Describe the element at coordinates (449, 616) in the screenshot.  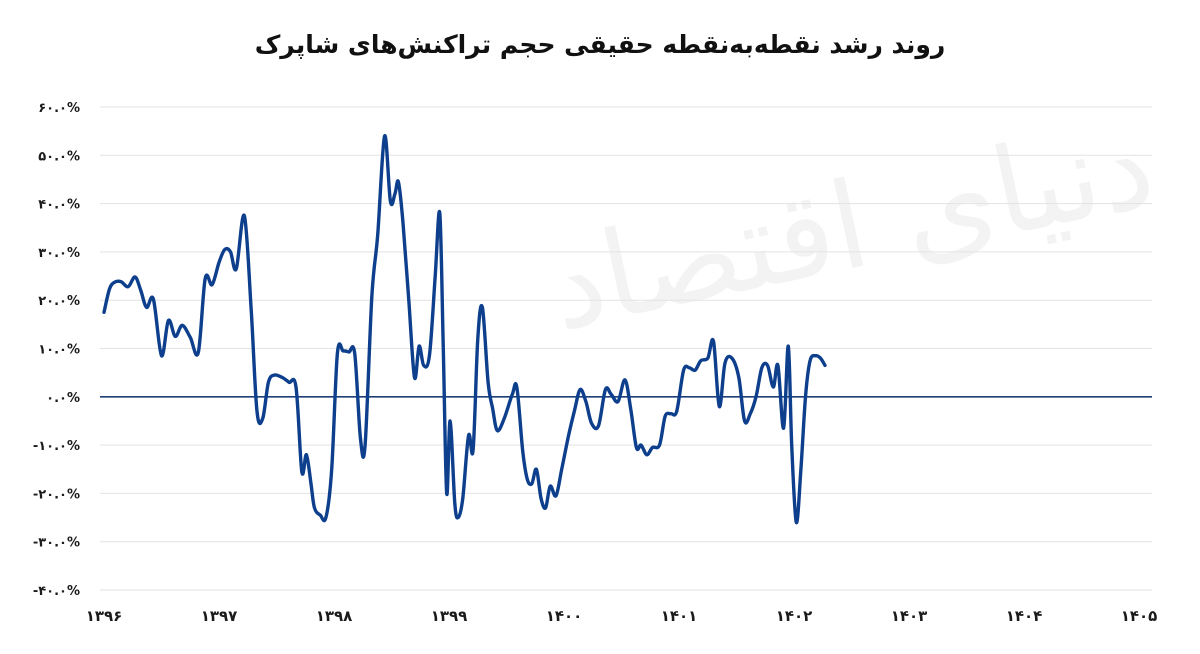
I see `x-tick-label: ۱۳۹۹` at that location.